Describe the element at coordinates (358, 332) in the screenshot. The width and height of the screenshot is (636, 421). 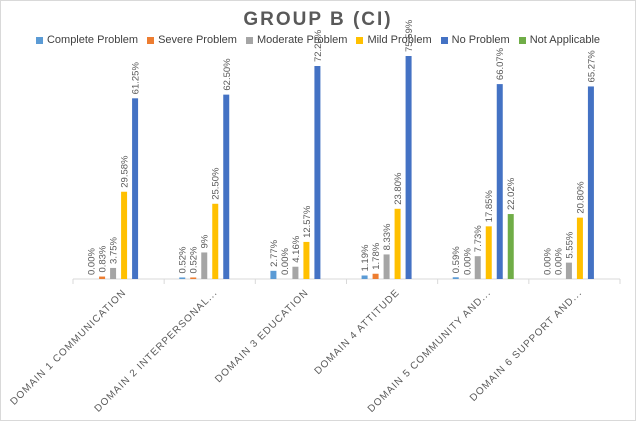
I see `x-tick-label: DOMAIN 4 ATTITUDE` at that location.